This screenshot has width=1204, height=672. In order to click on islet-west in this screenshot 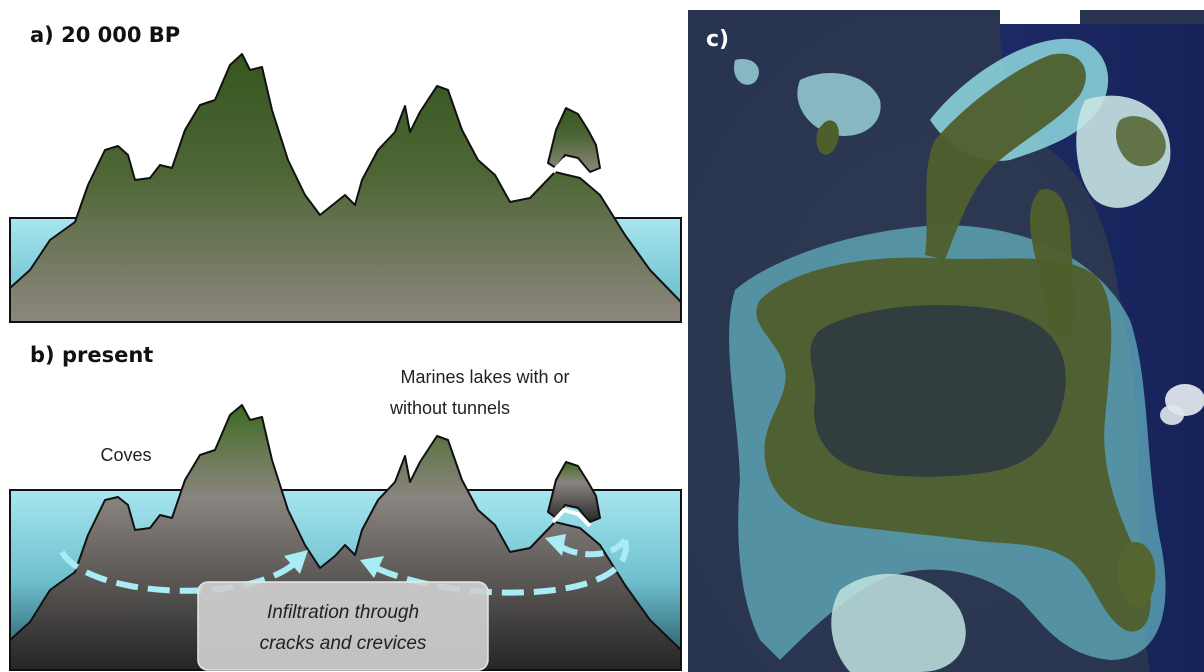, I will do `click(827, 137)`.